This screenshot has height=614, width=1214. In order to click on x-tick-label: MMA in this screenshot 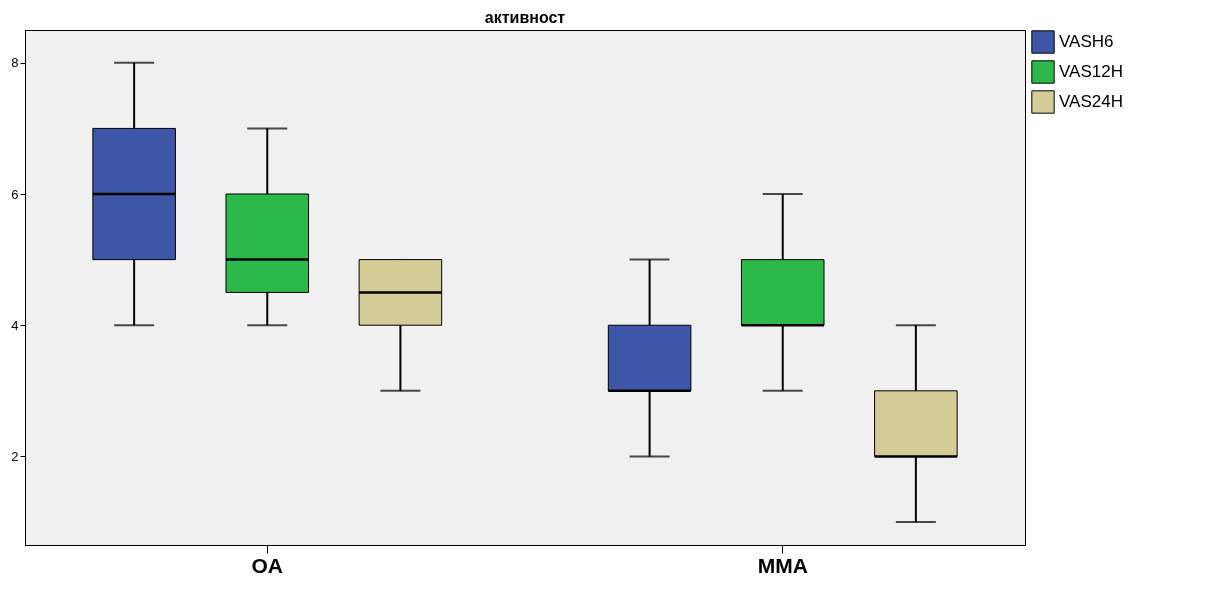, I will do `click(782, 565)`.